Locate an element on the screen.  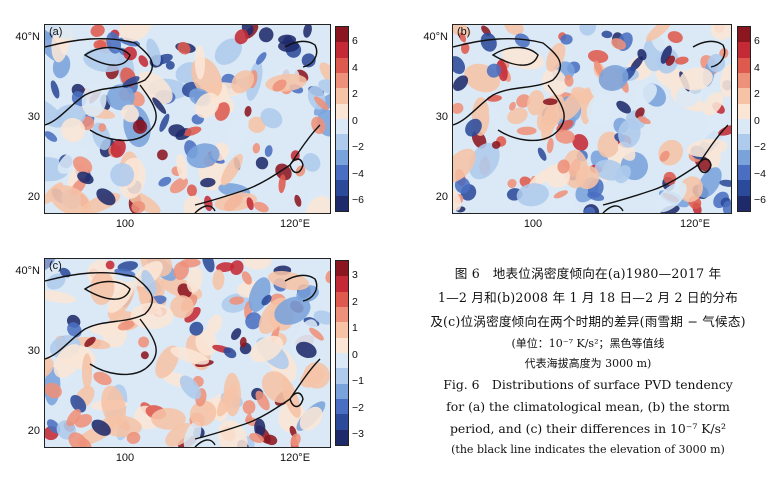
map-c: (c) is located at coordinates (187, 353).